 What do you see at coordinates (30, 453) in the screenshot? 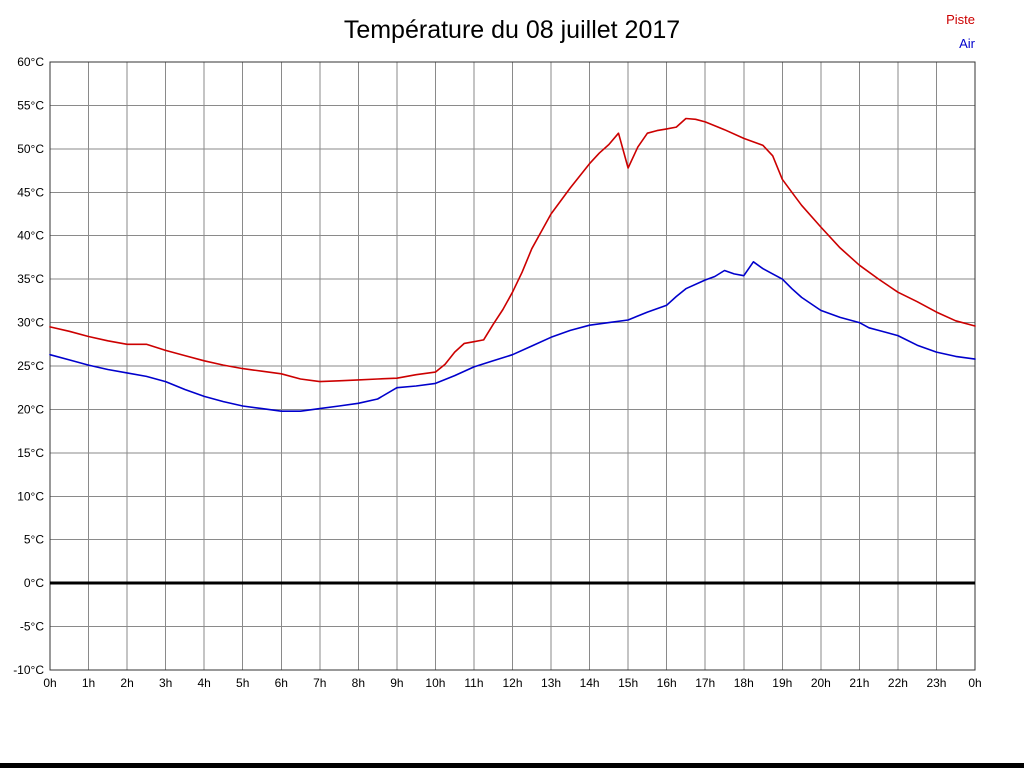
I see `y-tick-label: 15°C` at bounding box center [30, 453].